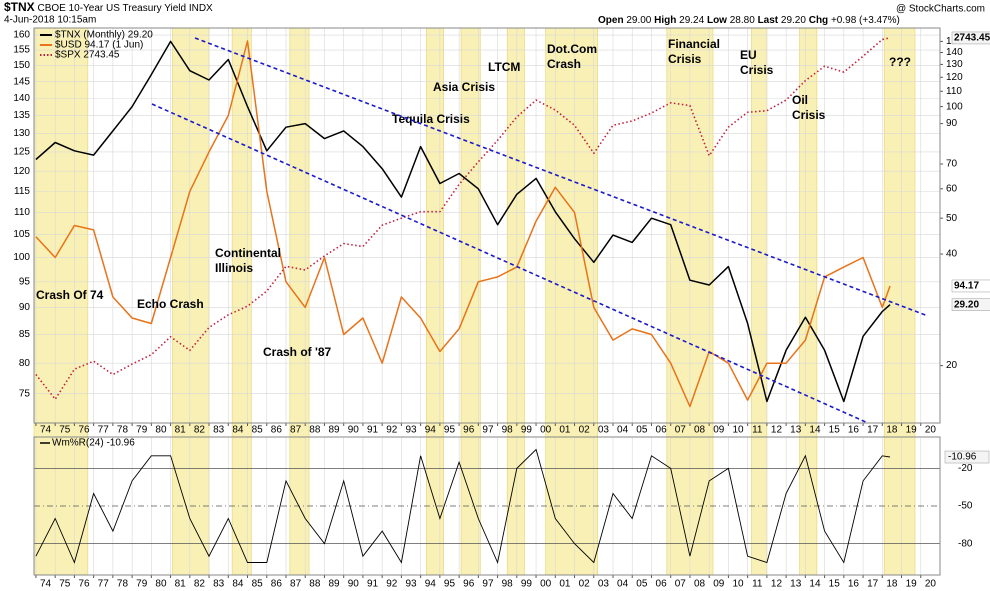 The image size is (990, 591). I want to click on quote-label: Chg, so click(818, 20).